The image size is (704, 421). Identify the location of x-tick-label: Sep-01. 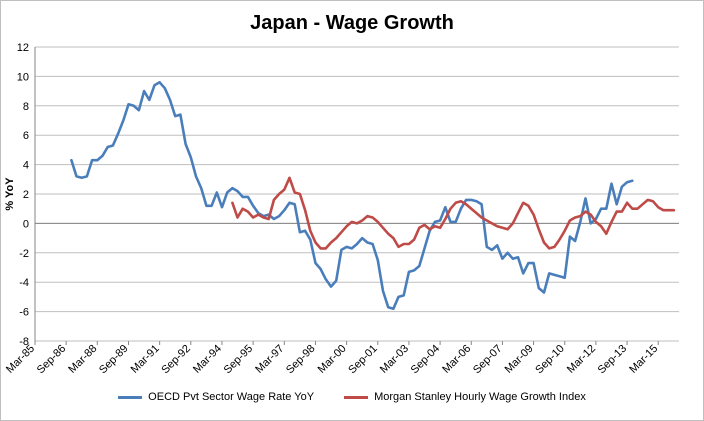
(363, 360).